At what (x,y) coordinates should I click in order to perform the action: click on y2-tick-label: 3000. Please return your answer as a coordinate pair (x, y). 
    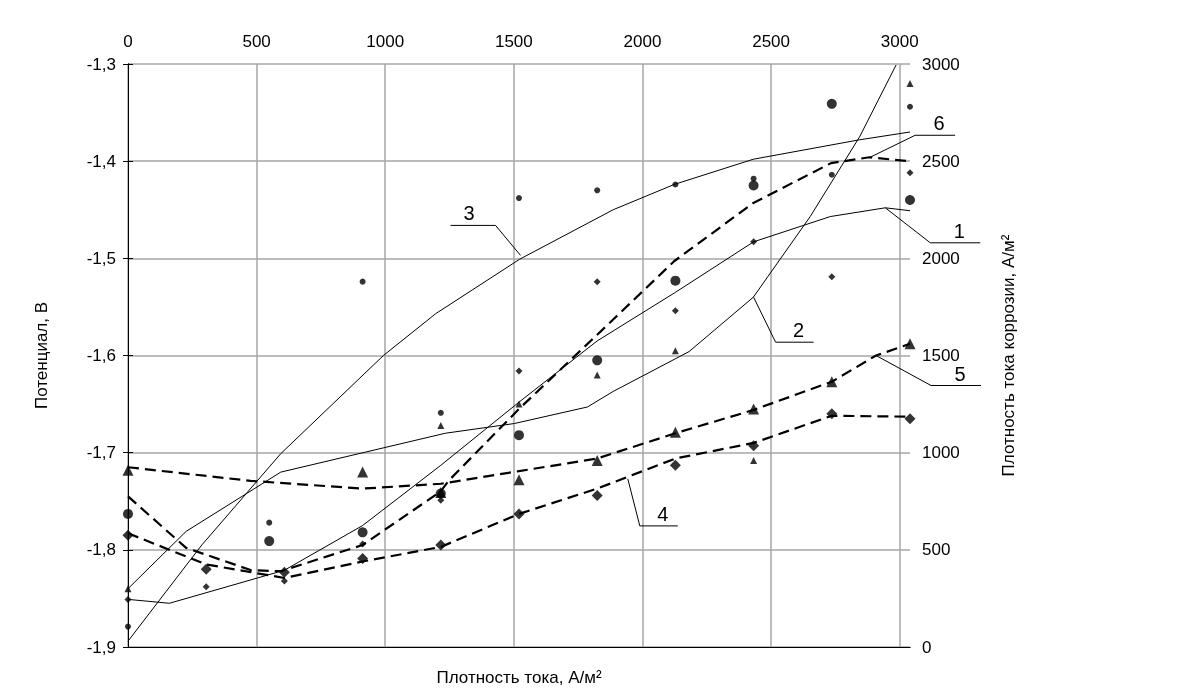
    Looking at the image, I should click on (941, 64).